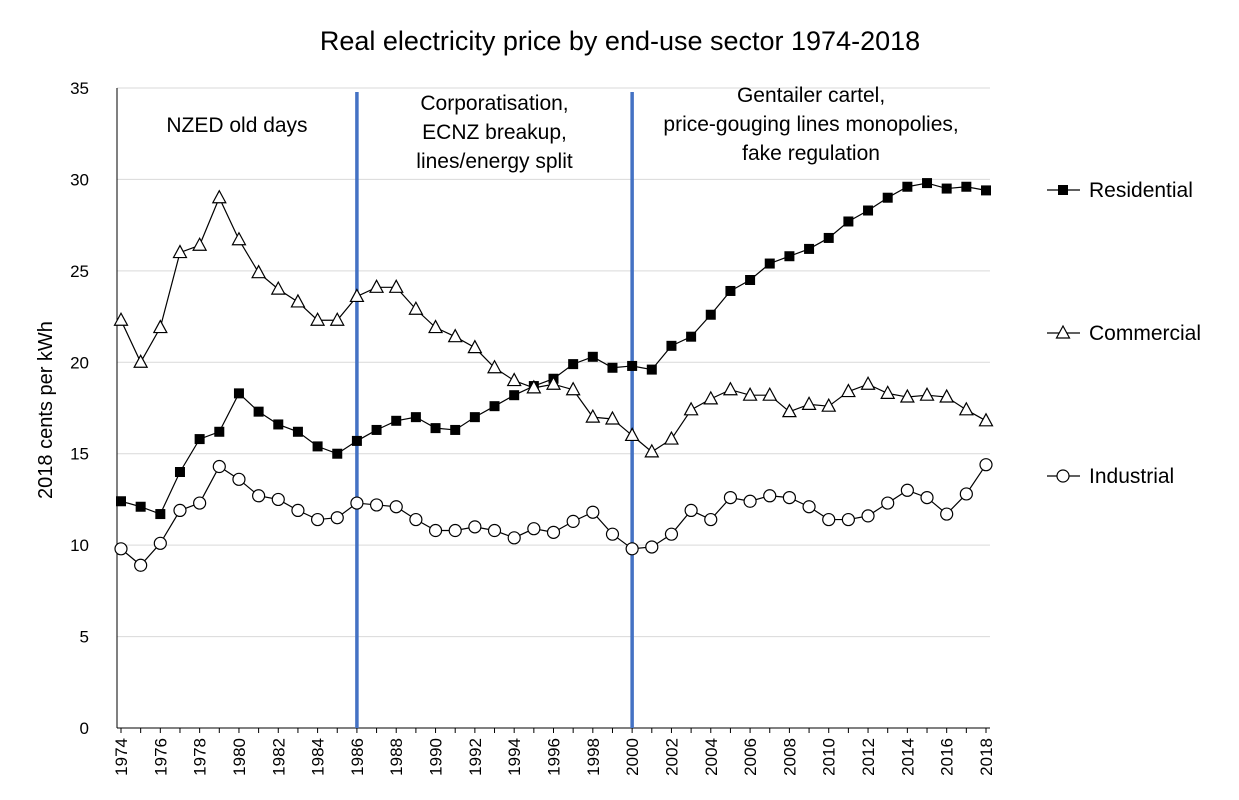 Image resolution: width=1239 pixels, height=800 pixels. Describe the element at coordinates (1063, 476) in the screenshot. I see `legend-marker` at that location.